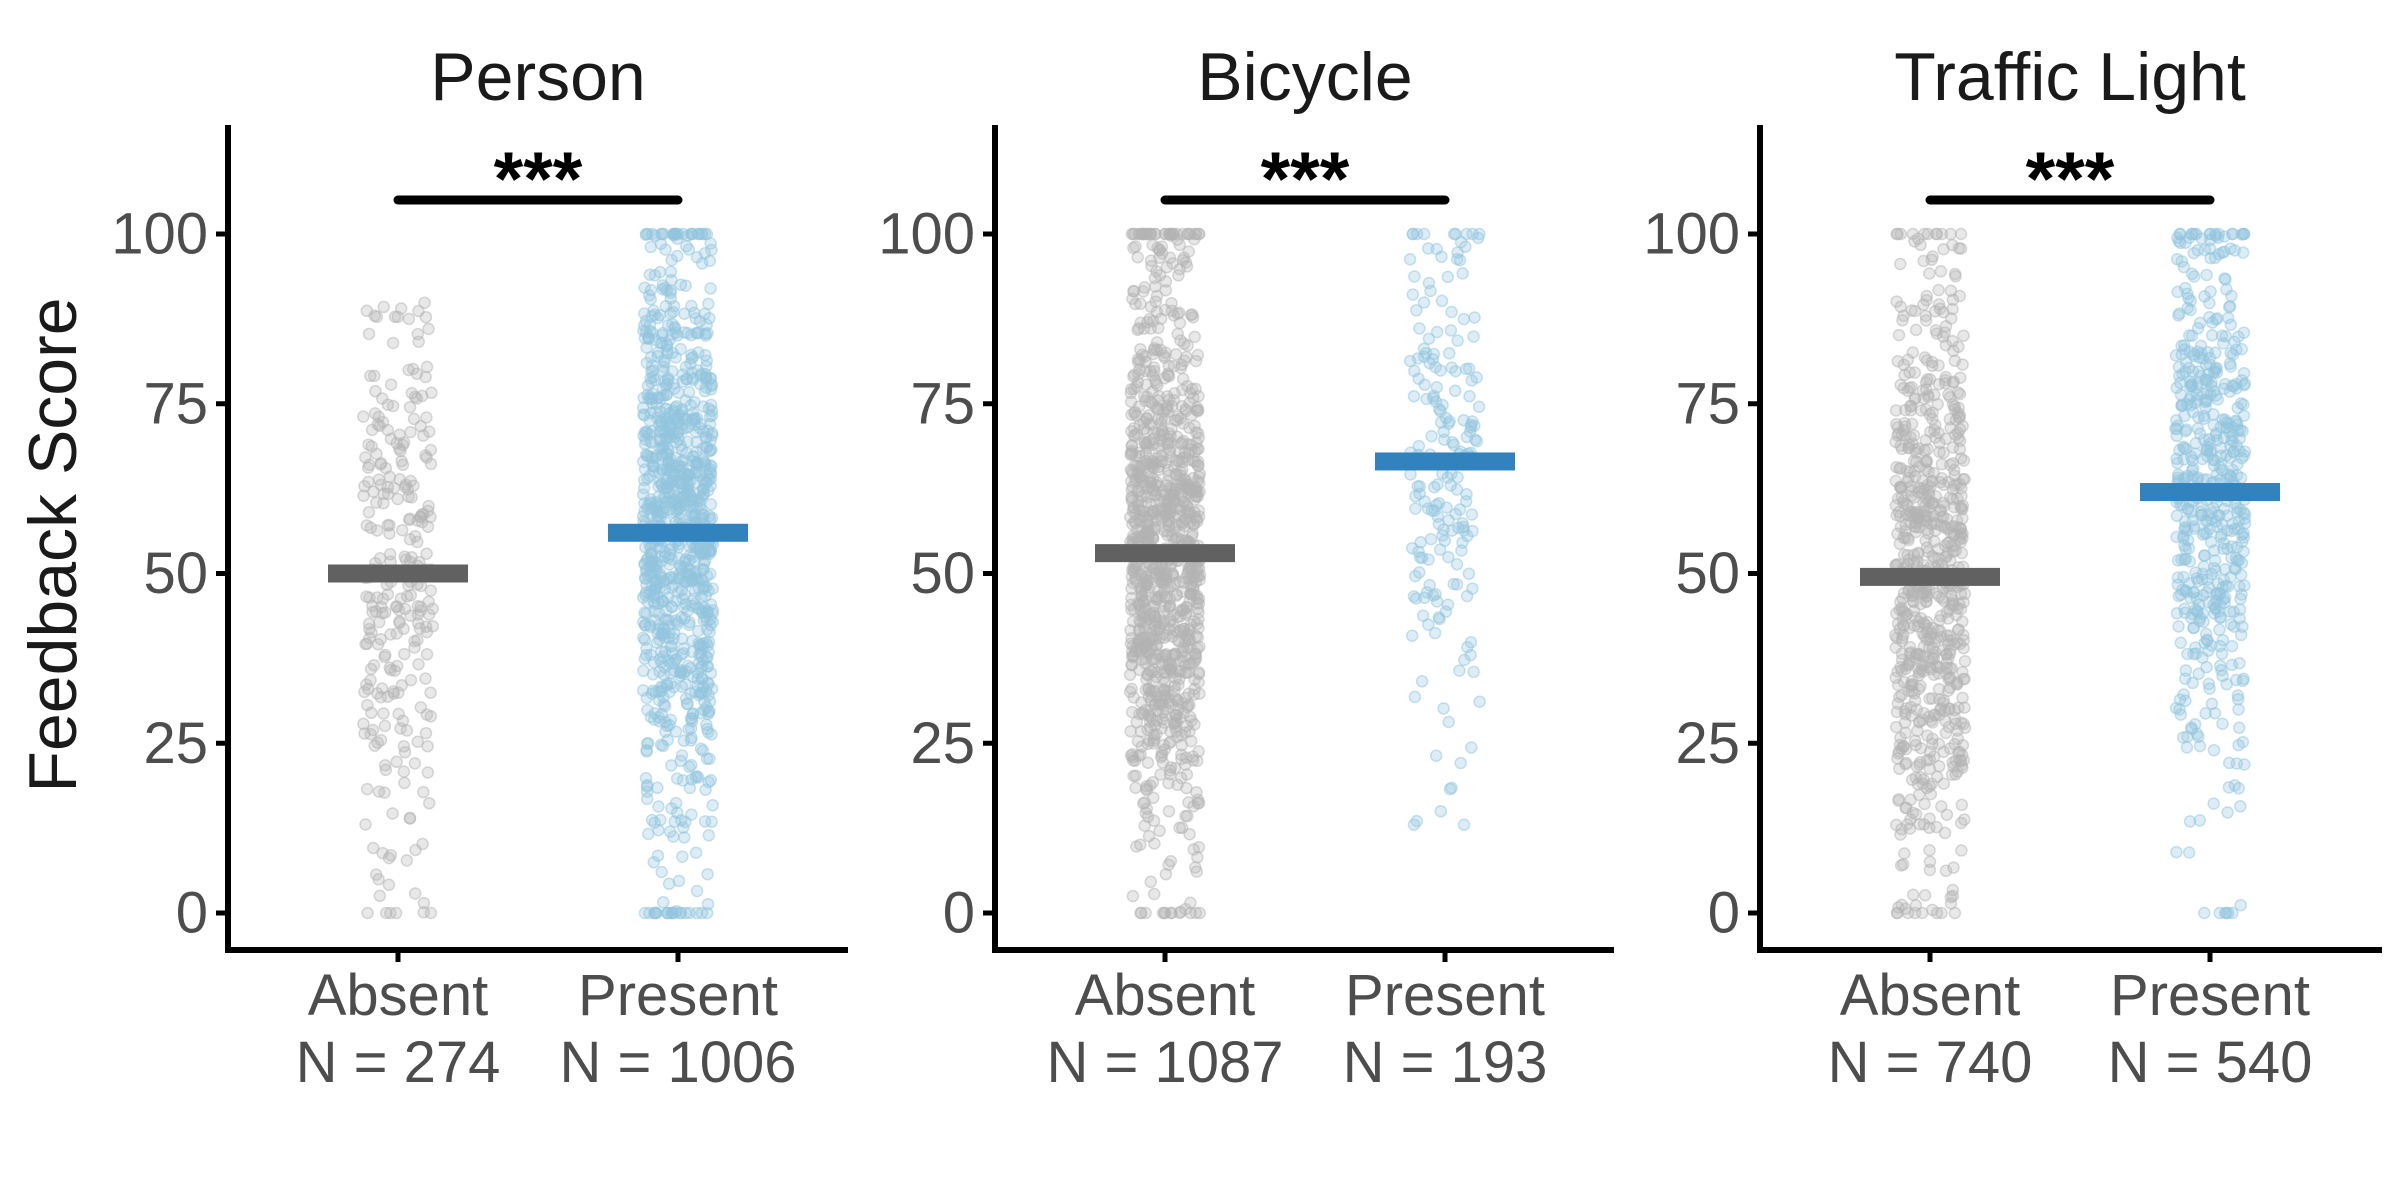 The height and width of the screenshot is (1200, 2400). What do you see at coordinates (538, 179) in the screenshot?
I see `significance-label: ***` at bounding box center [538, 179].